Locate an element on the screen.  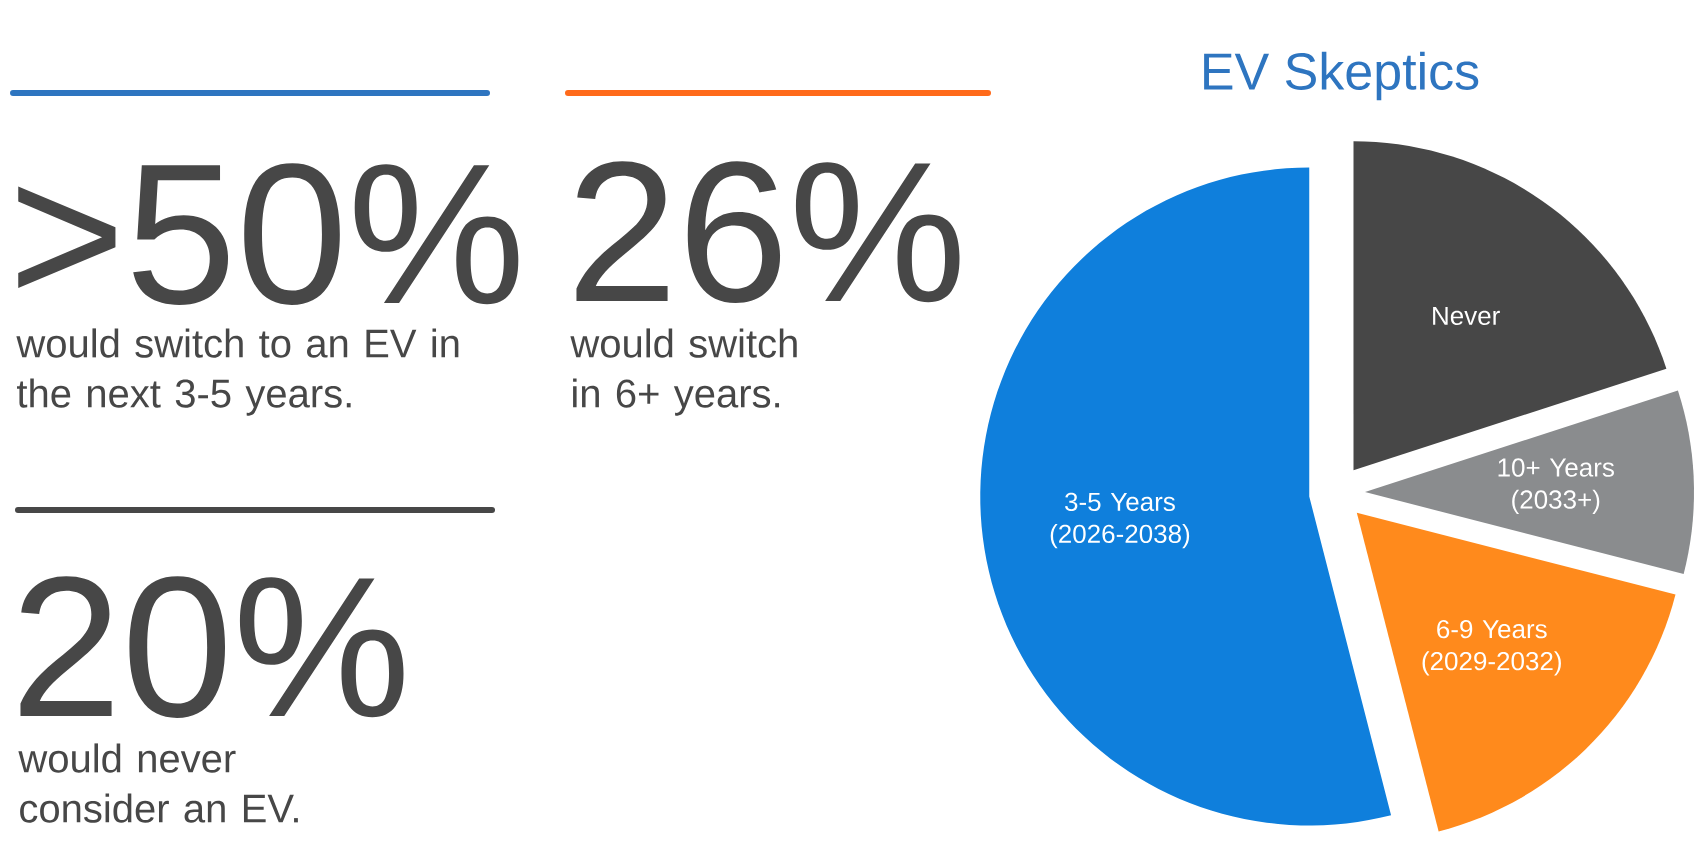
text: >50% is located at coordinates (268, 234).